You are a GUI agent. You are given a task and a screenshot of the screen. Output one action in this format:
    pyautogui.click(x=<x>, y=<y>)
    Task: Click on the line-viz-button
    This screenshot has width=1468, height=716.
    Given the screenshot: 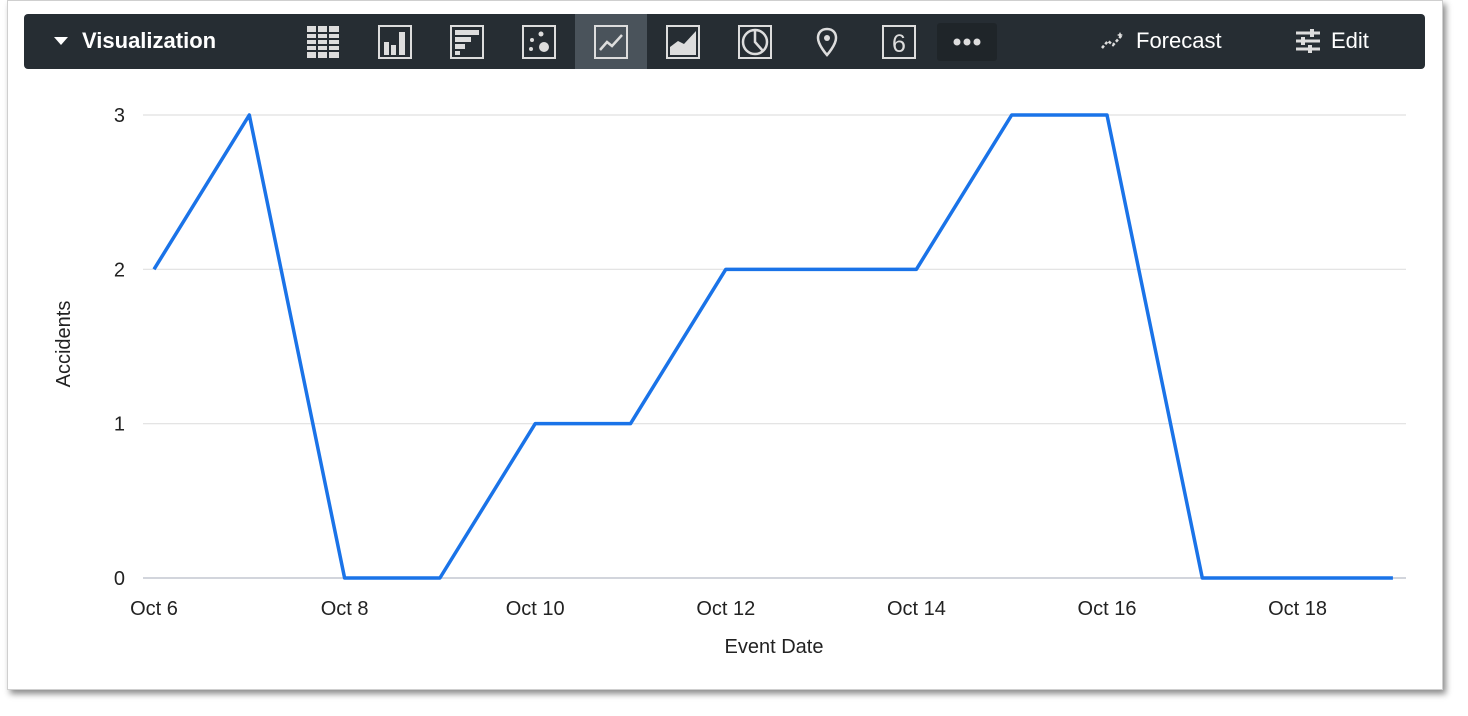 What is the action you would take?
    pyautogui.click(x=611, y=41)
    